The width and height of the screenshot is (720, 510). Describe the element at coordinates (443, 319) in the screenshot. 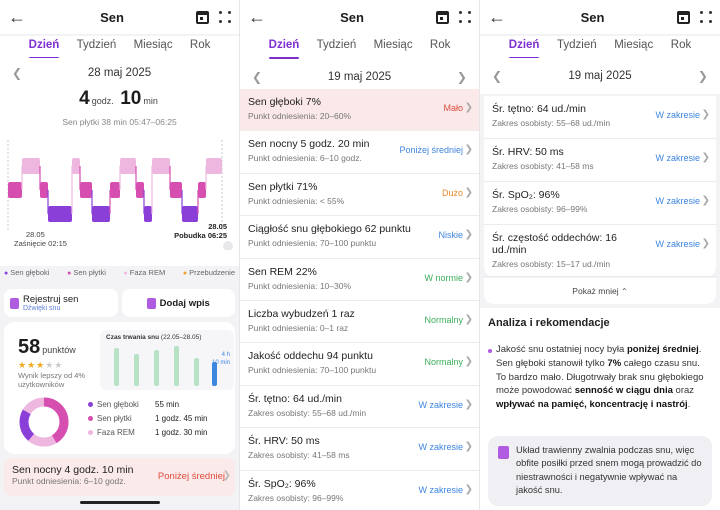

I see `metric-status: Normalny` at that location.